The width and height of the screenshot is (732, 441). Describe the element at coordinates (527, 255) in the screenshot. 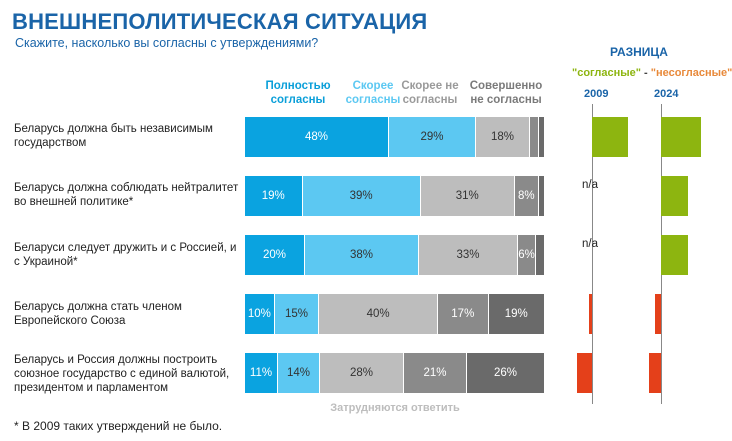

I see `bar-segment: 6%` at that location.